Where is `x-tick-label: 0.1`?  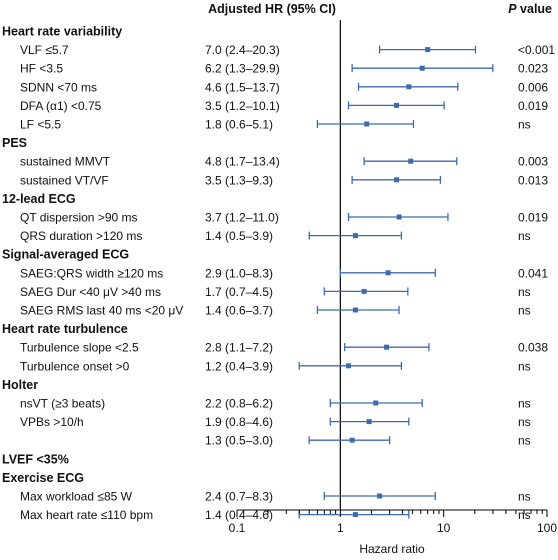 x-tick-label: 0.1 is located at coordinates (237, 528).